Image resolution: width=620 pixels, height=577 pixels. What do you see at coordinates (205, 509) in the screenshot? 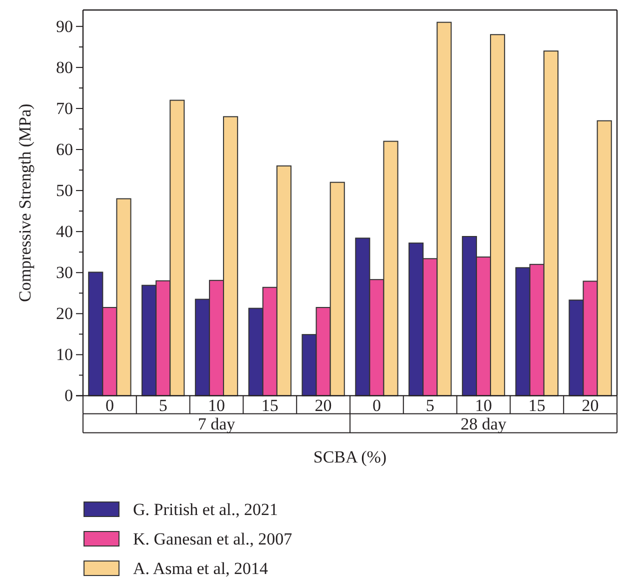
I see `legend-label: G. Pritish et al., 2021` at bounding box center [205, 509].